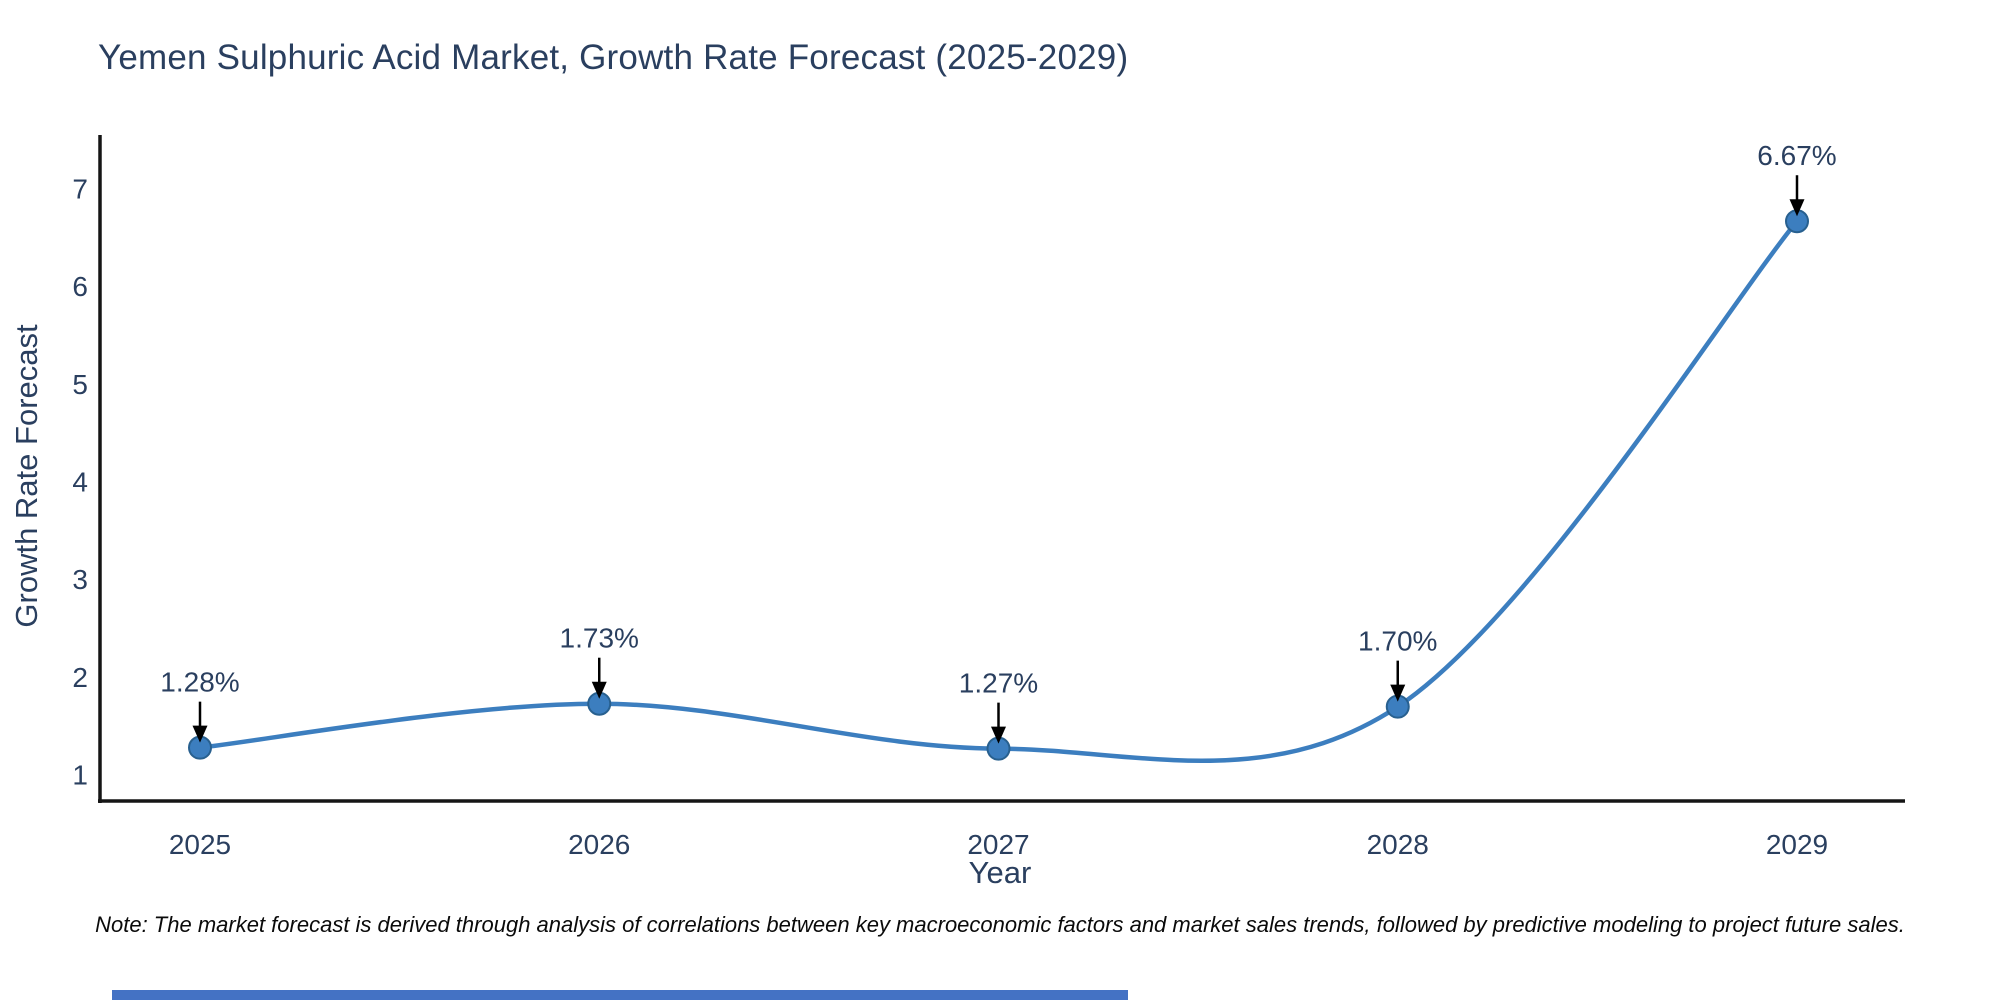  What do you see at coordinates (599, 844) in the screenshot?
I see `x-tick-label: 2026` at bounding box center [599, 844].